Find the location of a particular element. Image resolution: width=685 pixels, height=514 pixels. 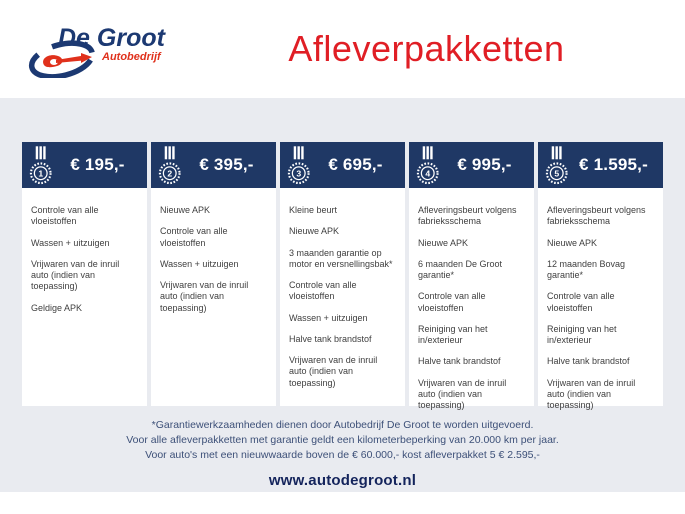

degroot-logo: De Groot Autobedrijf is located at coordinates (97, 49).